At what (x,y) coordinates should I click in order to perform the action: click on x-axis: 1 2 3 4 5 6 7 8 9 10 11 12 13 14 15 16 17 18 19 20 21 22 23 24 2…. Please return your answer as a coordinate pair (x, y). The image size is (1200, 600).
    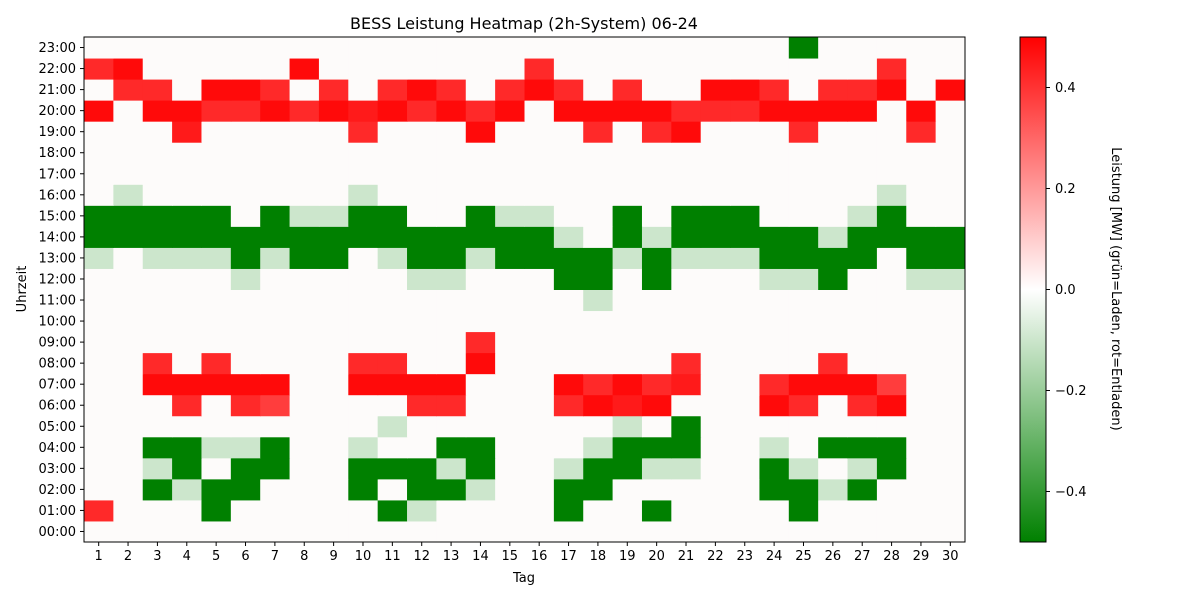
    Looking at the image, I should click on (527, 553).